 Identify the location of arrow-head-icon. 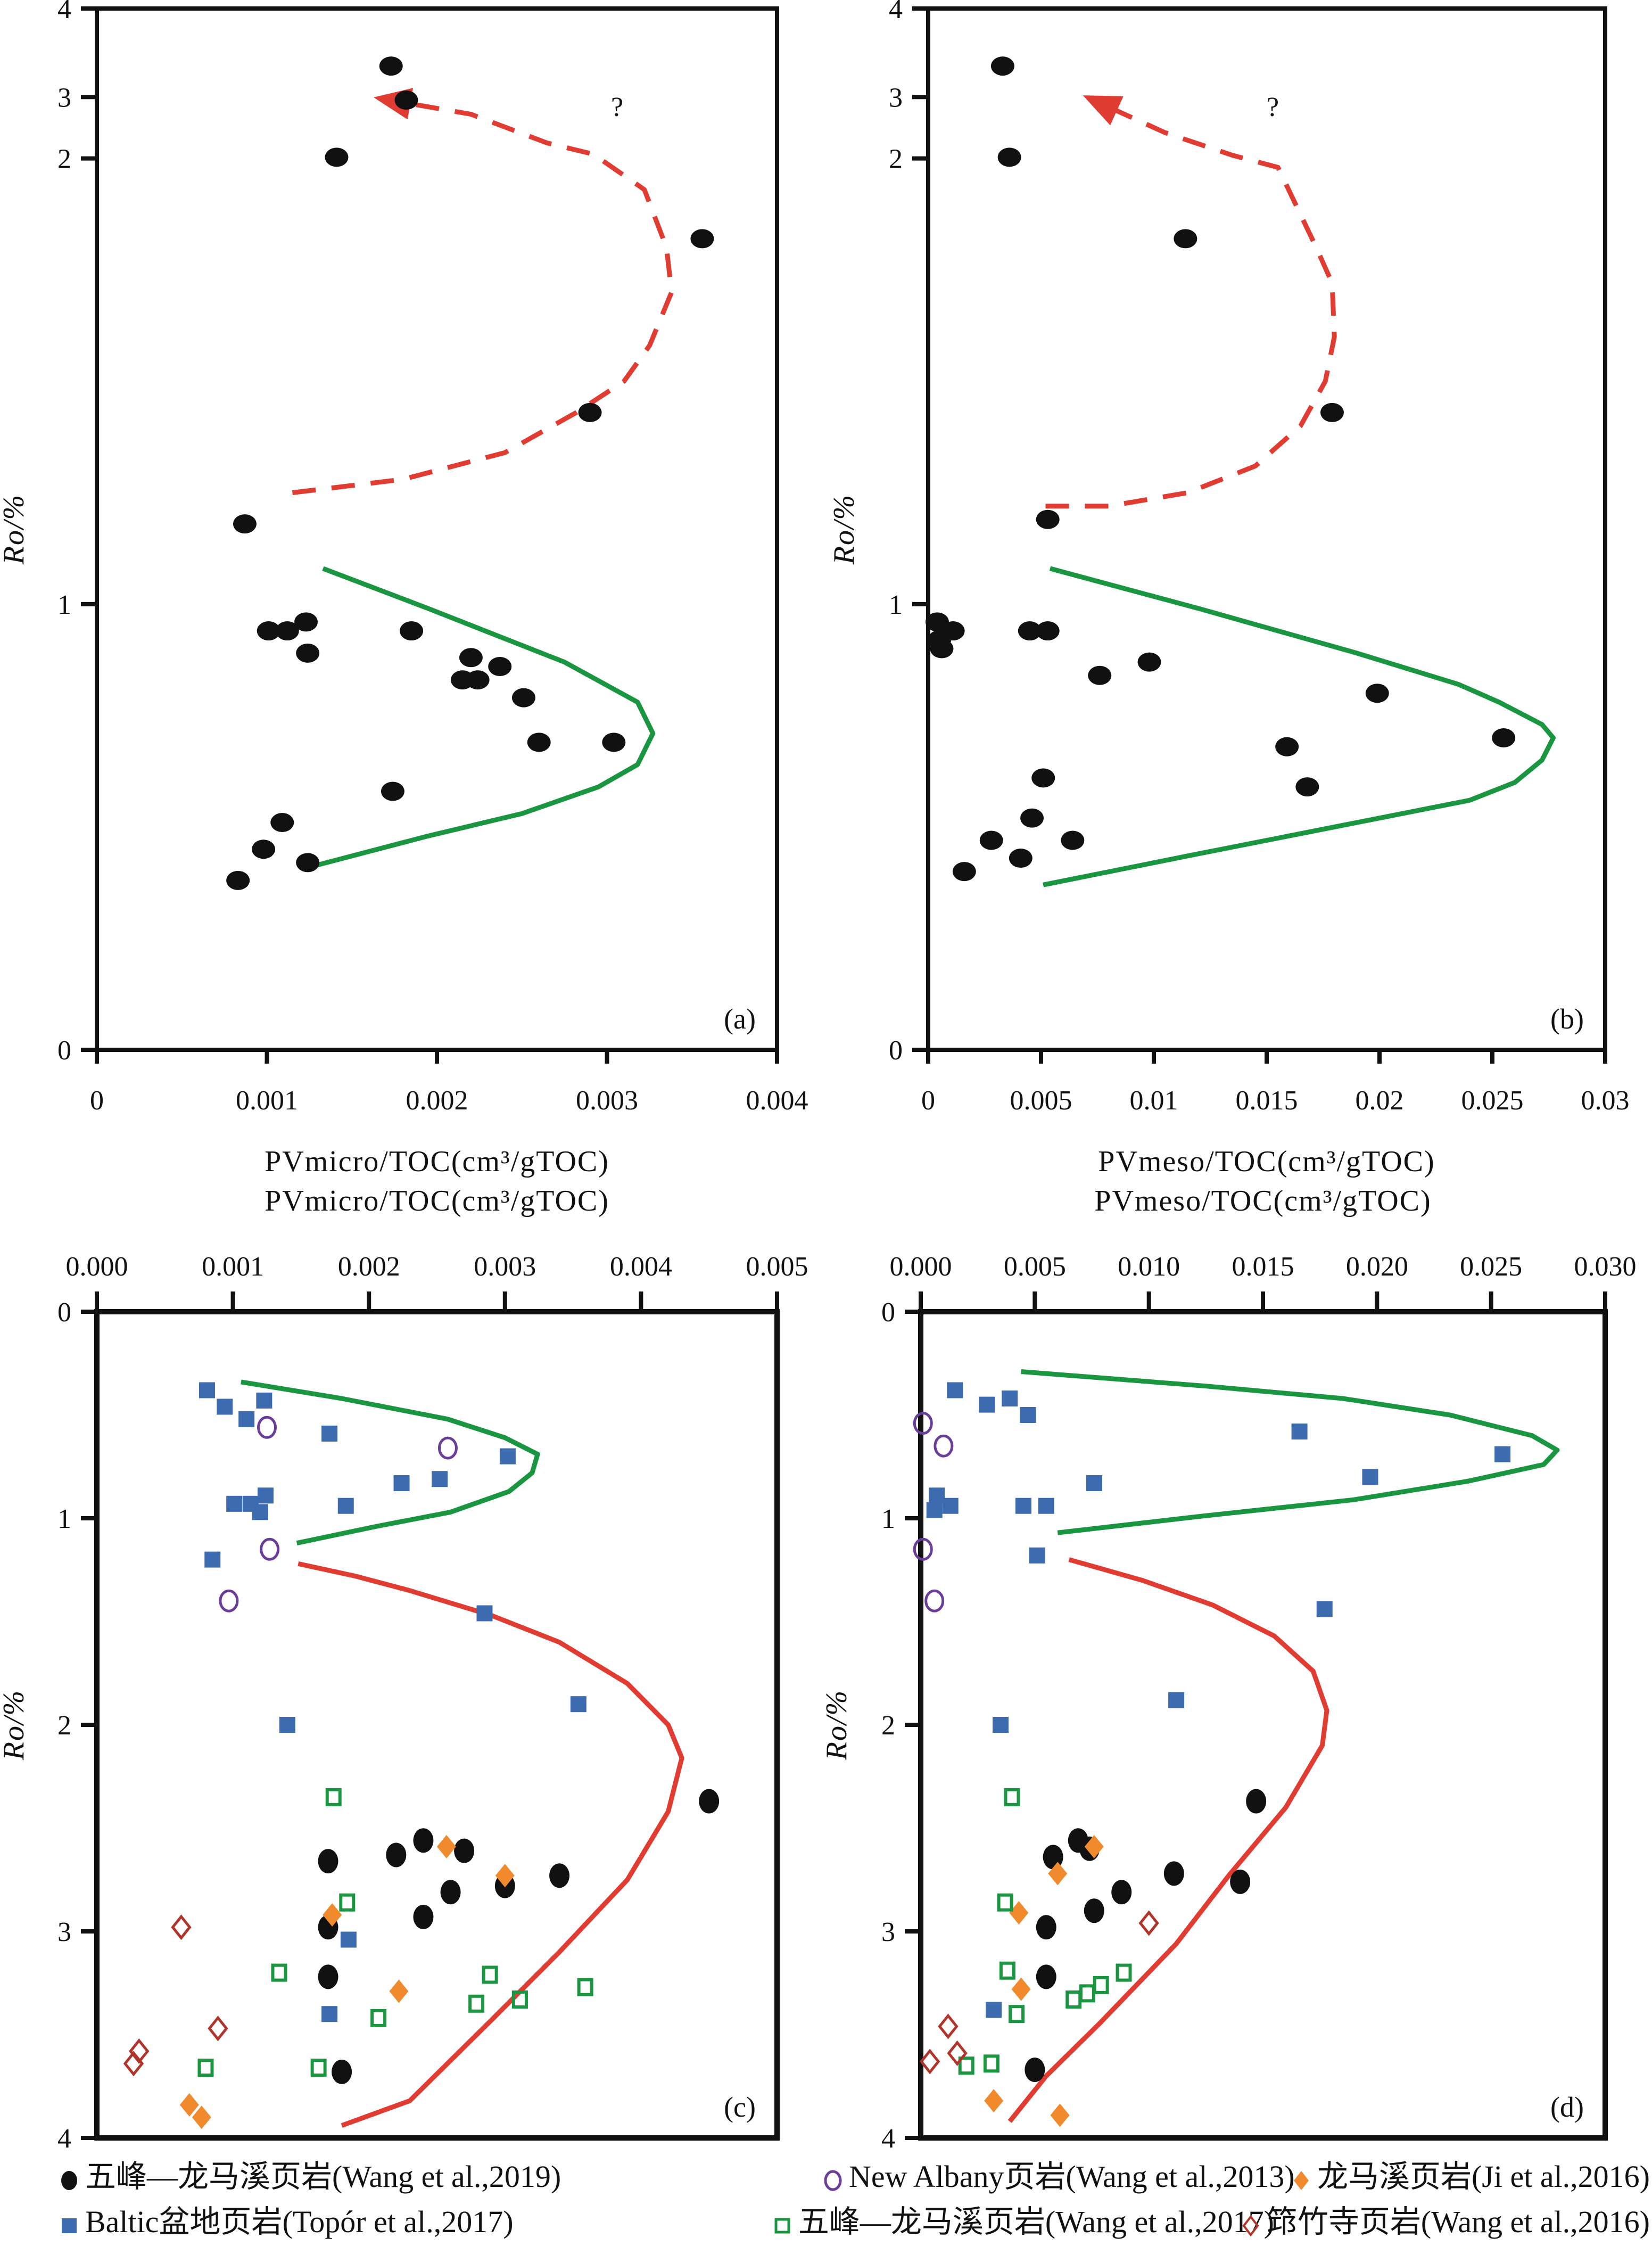
(1103, 110).